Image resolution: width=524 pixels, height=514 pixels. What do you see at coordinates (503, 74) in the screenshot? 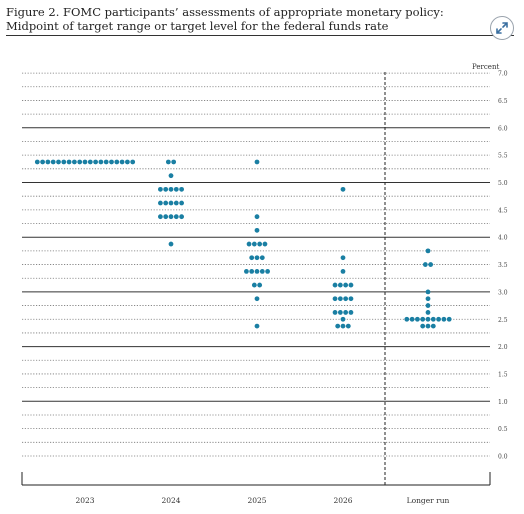
I see `y-tick-label: 7.0` at bounding box center [503, 74].